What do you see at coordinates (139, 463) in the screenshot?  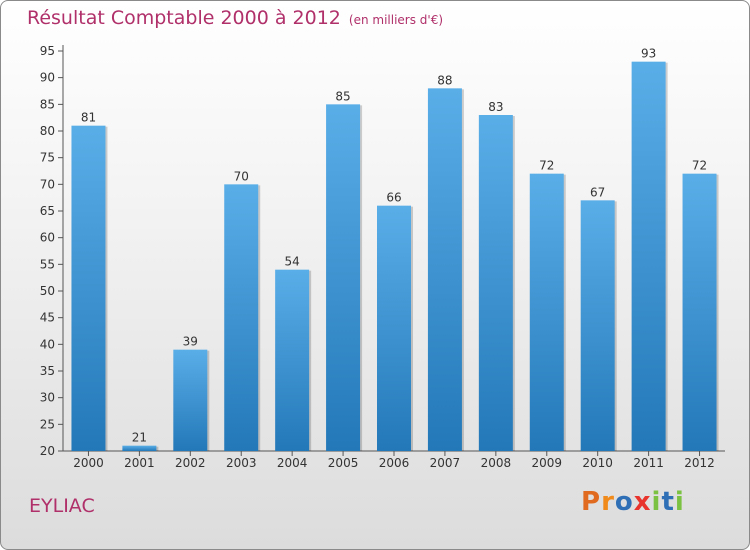 I see `x-tick-label: 2001` at bounding box center [139, 463].